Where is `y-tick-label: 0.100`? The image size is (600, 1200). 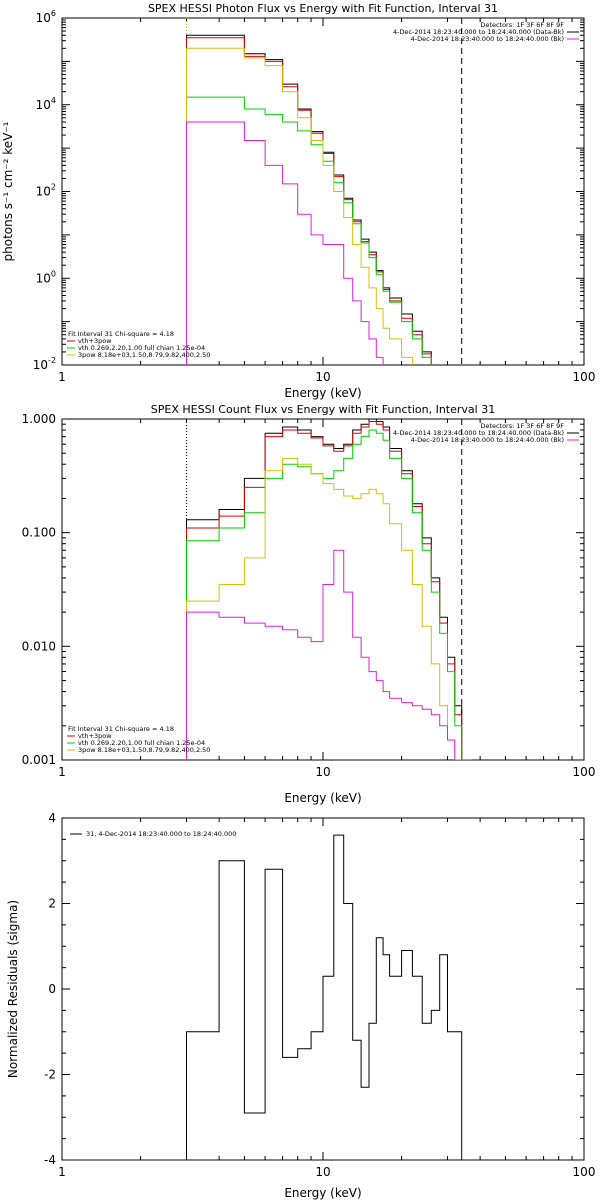 y-tick-label: 0.100 is located at coordinates (39, 533).